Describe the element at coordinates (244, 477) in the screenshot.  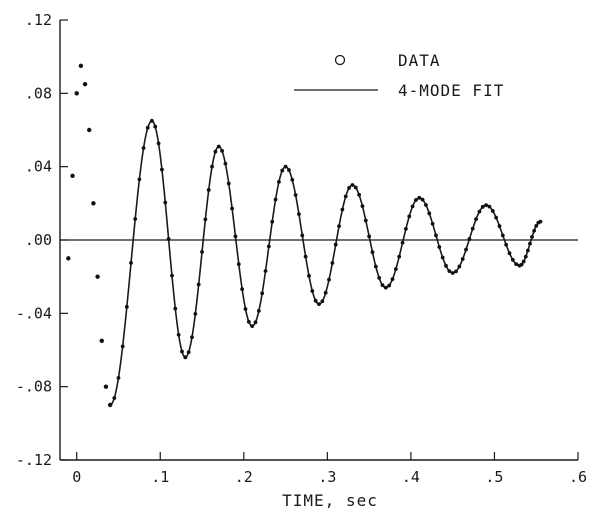
I see `x-tick-label: .2` at that location.